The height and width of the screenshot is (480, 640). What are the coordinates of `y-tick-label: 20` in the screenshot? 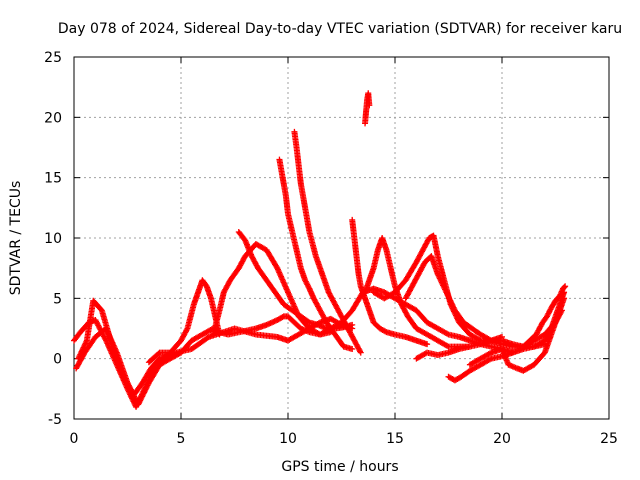 It's located at (53, 118).